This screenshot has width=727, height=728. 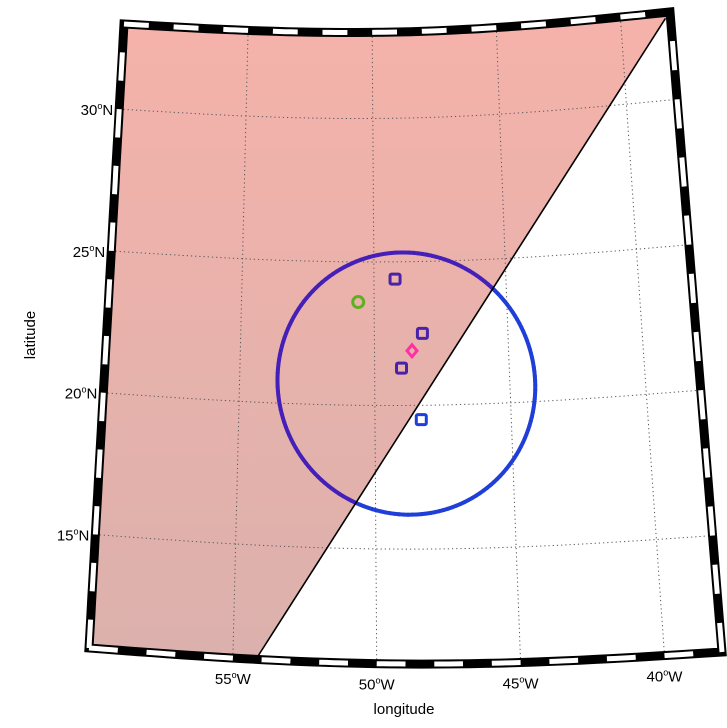 I want to click on markers, so click(x=390, y=349).